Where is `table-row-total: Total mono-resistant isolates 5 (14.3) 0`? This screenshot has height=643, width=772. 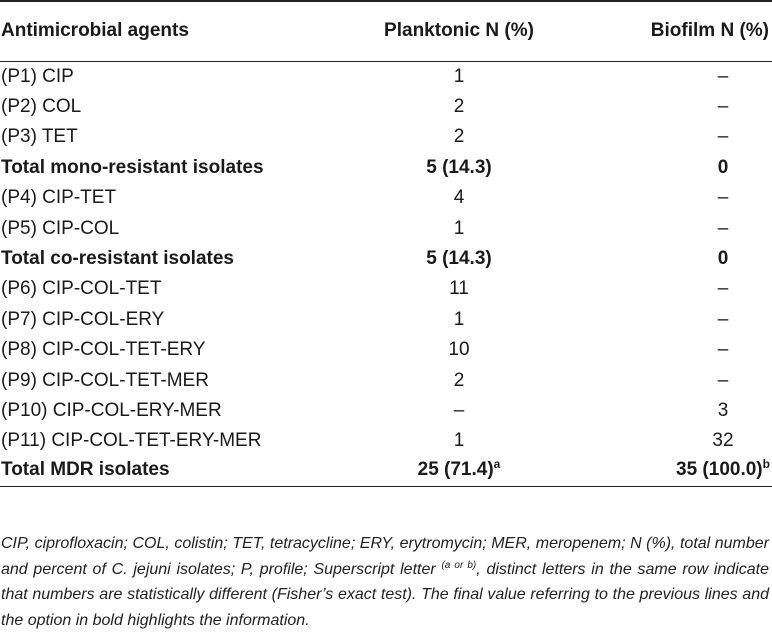
table-row-total: Total mono-resistant isolates 5 (14.3) 0 is located at coordinates (386, 167).